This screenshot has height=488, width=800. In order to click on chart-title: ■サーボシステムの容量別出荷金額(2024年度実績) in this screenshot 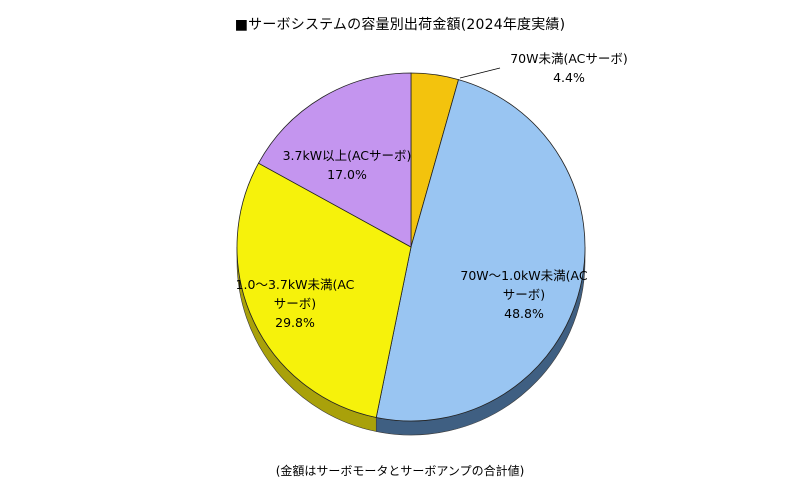, I will do `click(400, 25)`.